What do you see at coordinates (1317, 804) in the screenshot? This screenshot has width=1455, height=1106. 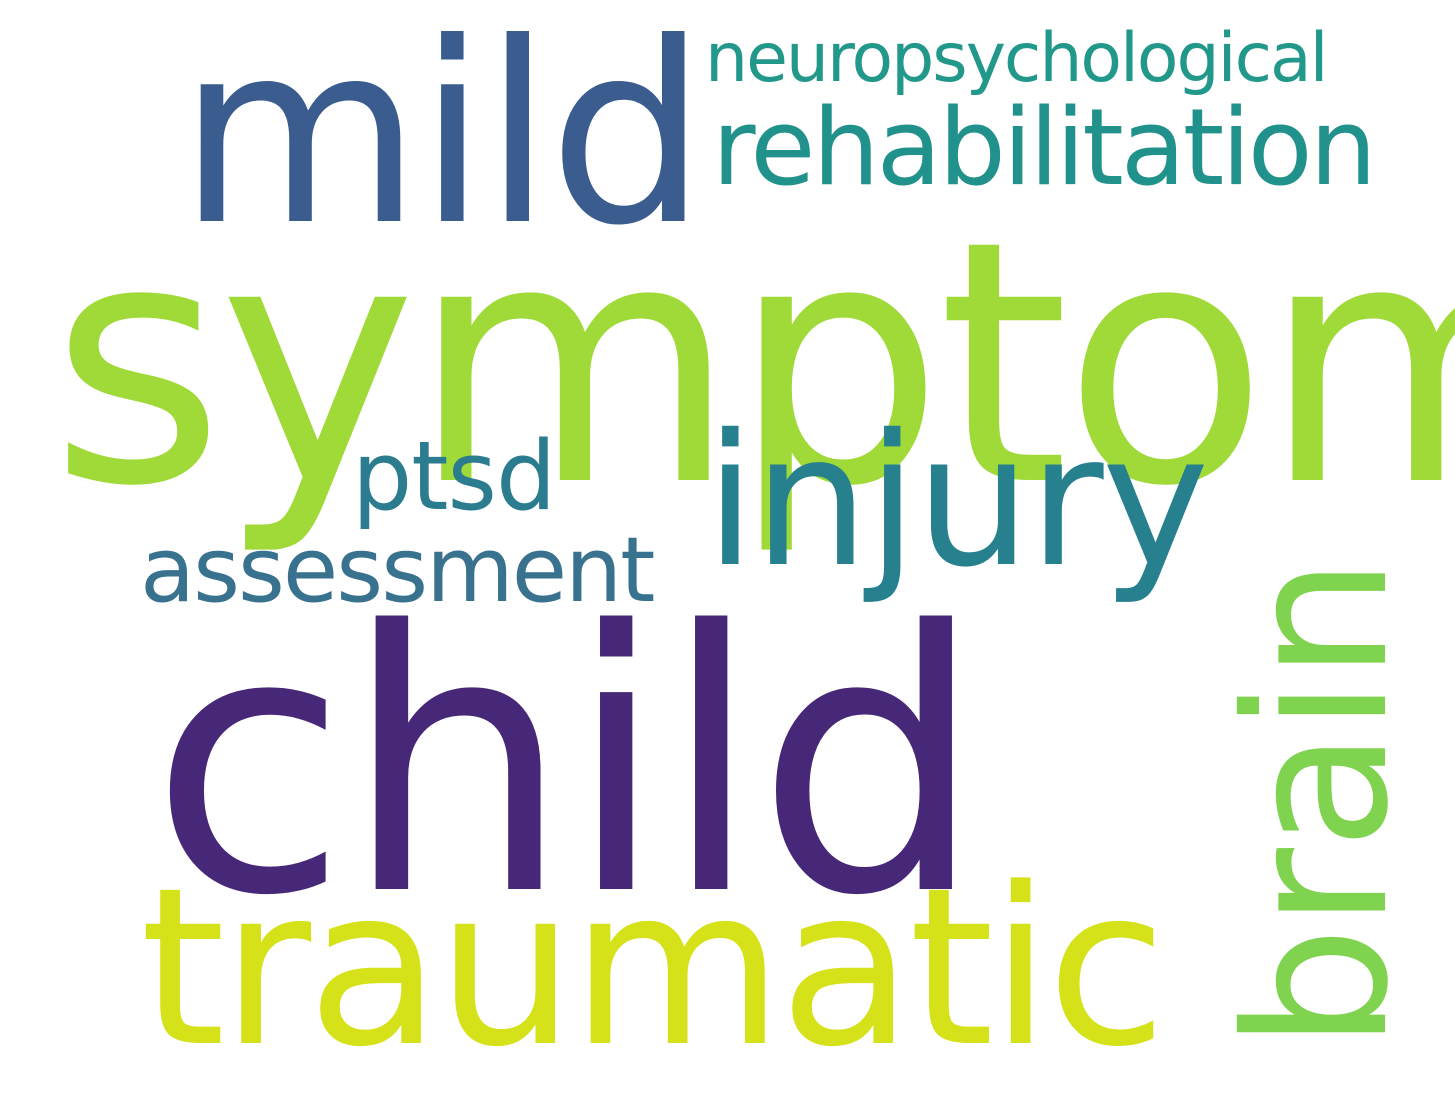 I see `word-brain: brain` at bounding box center [1317, 804].